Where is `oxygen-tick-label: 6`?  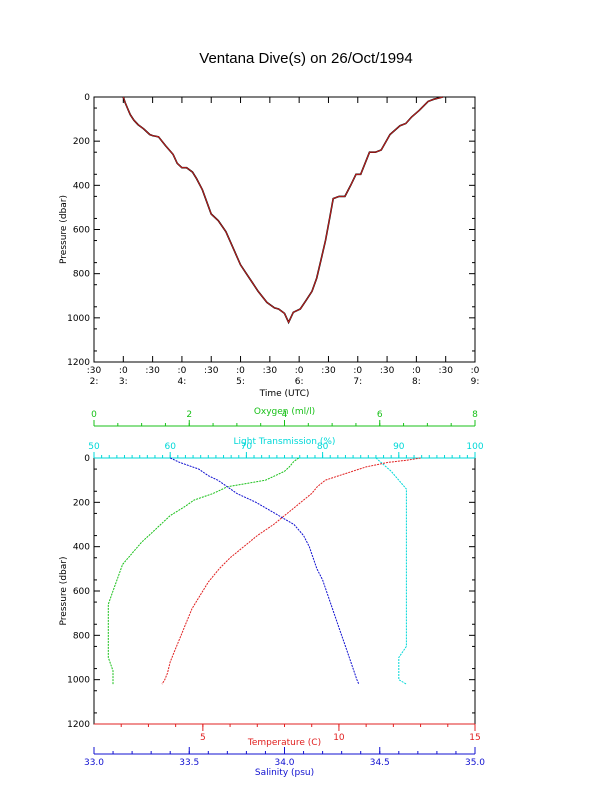 oxygen-tick-label: 6 is located at coordinates (380, 415).